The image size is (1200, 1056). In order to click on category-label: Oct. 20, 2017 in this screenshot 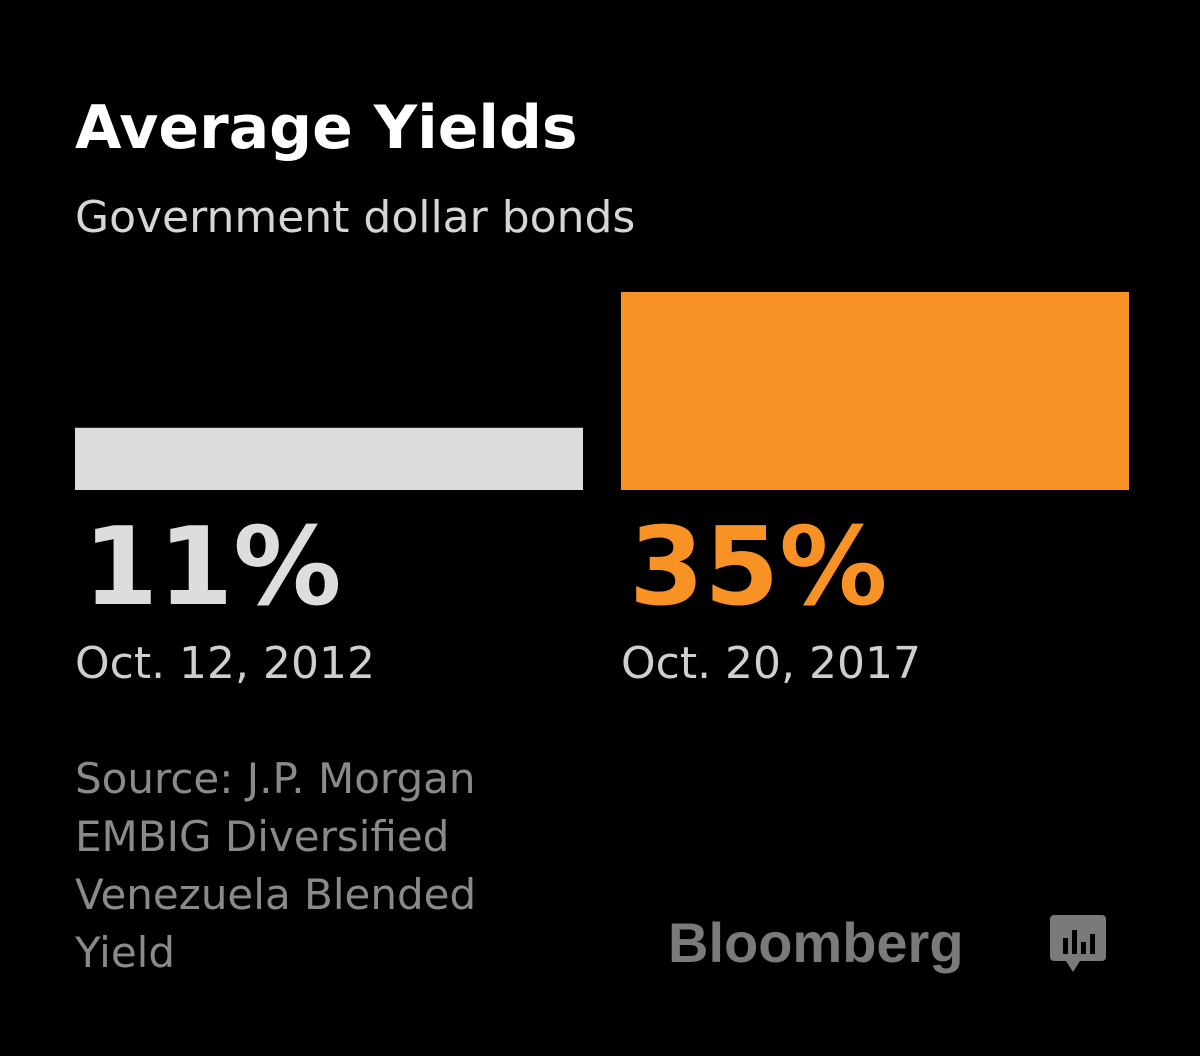, I will do `click(771, 663)`.